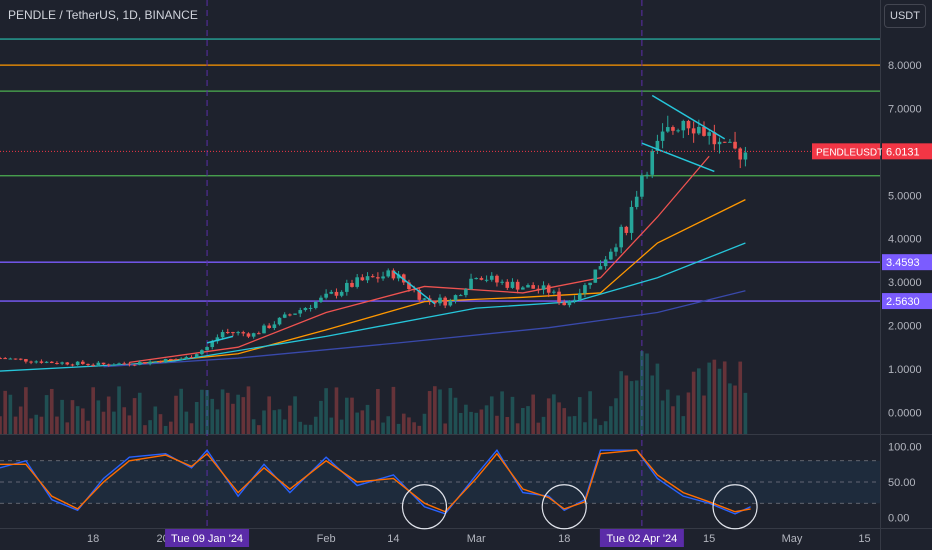 The height and width of the screenshot is (550, 932). Describe the element at coordinates (564, 539) in the screenshot. I see `time-tick-label: 18` at that location.